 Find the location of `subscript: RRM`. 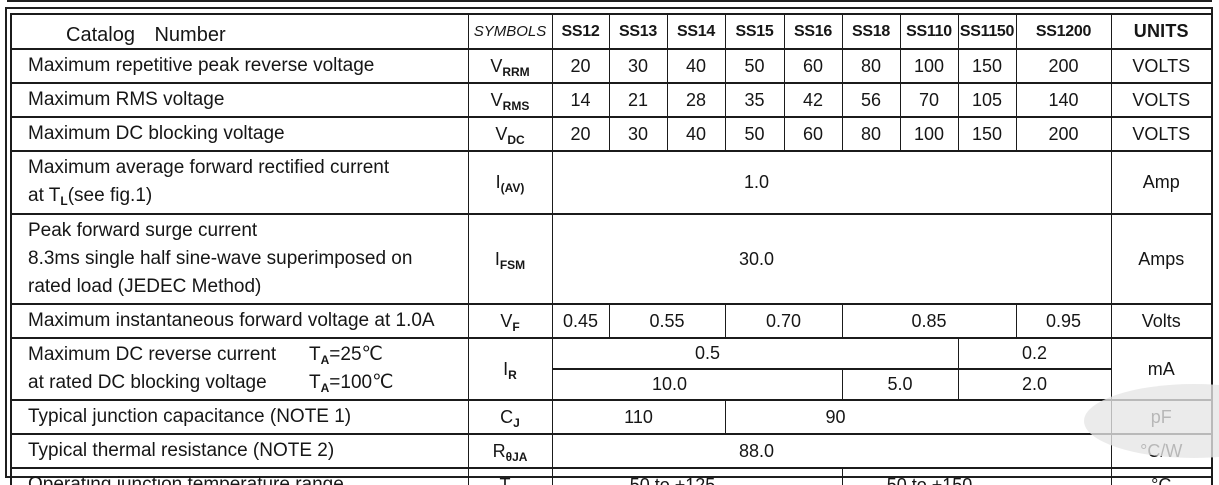

subscript: RRM is located at coordinates (516, 71).